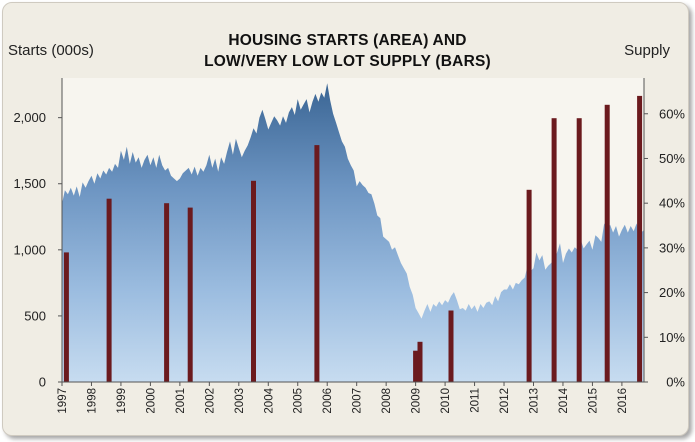 The height and width of the screenshot is (442, 695). Describe the element at coordinates (42, 382) in the screenshot. I see `y-left-tick-label: 0` at that location.